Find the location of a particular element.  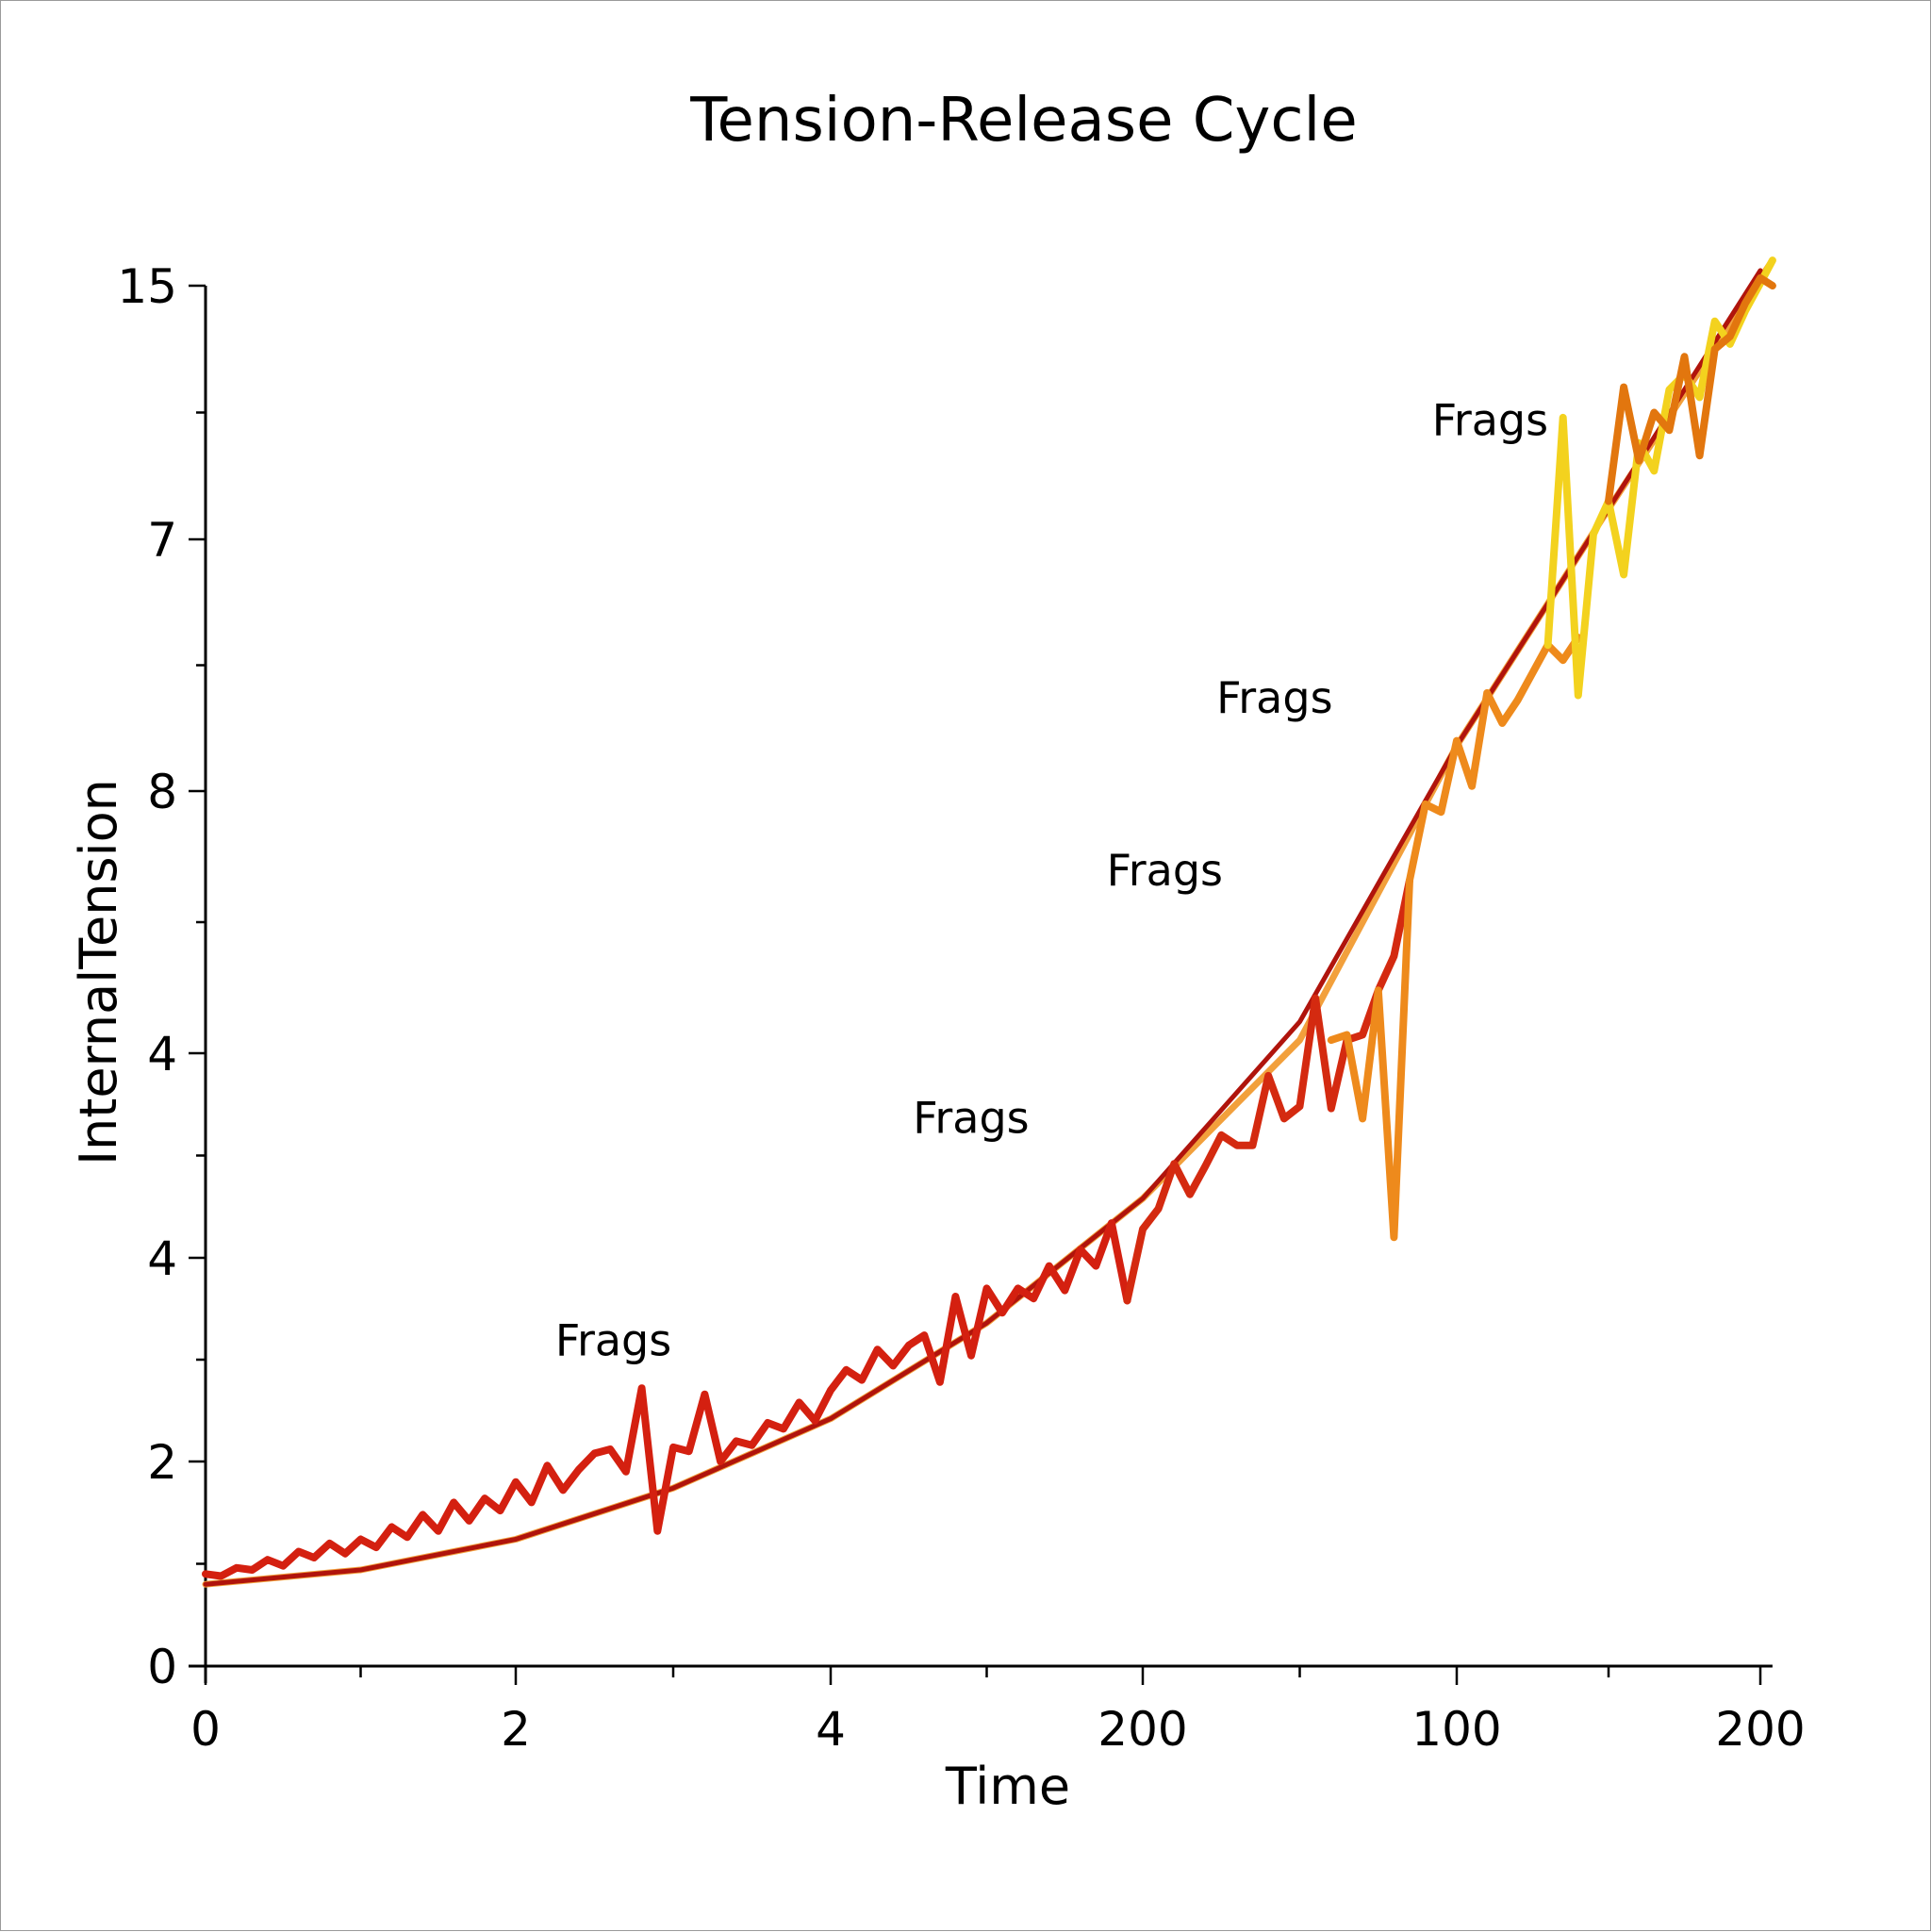

series-line-tension-red is located at coordinates (666, 1399).